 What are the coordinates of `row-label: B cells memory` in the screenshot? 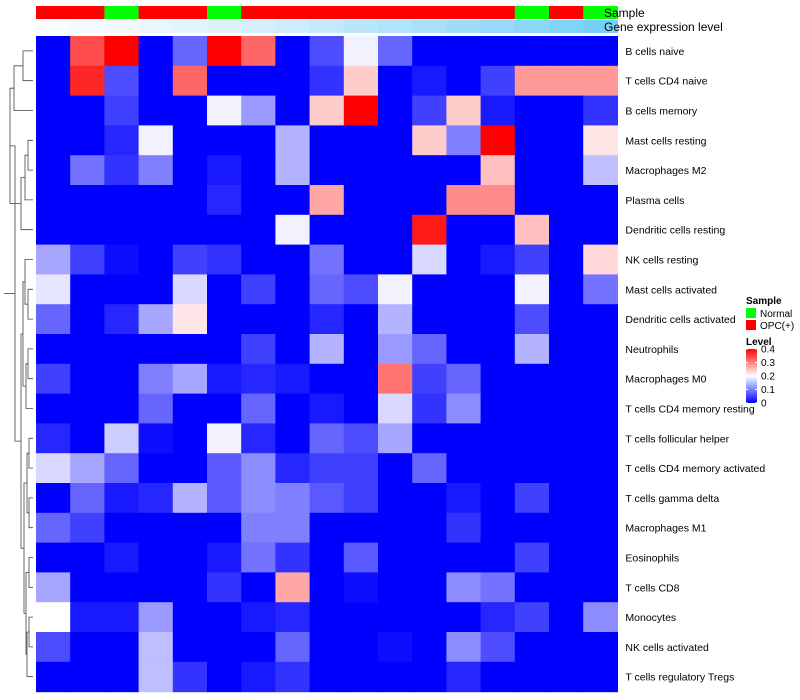 It's located at (661, 112).